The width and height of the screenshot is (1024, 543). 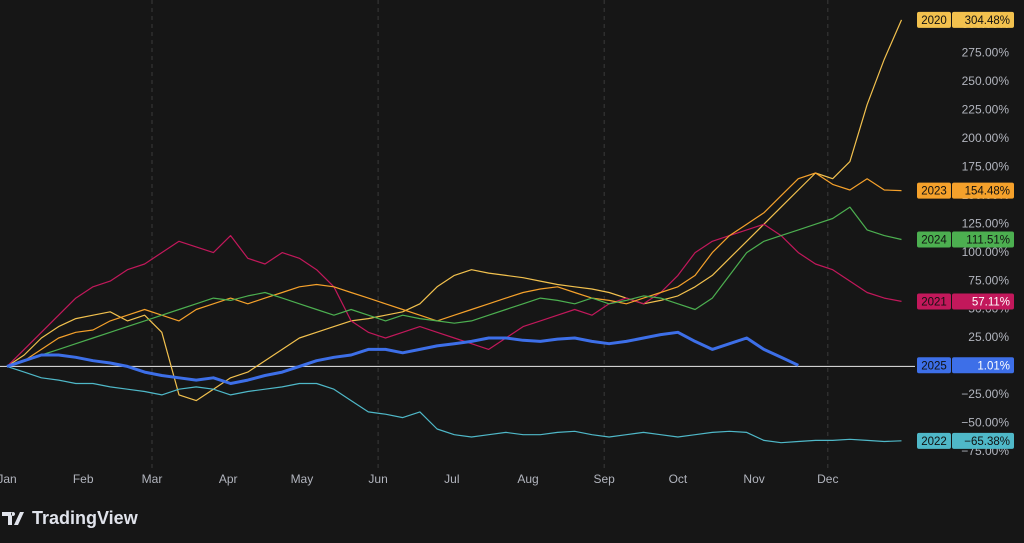 I want to click on x-tick-label: Jun, so click(x=377, y=479).